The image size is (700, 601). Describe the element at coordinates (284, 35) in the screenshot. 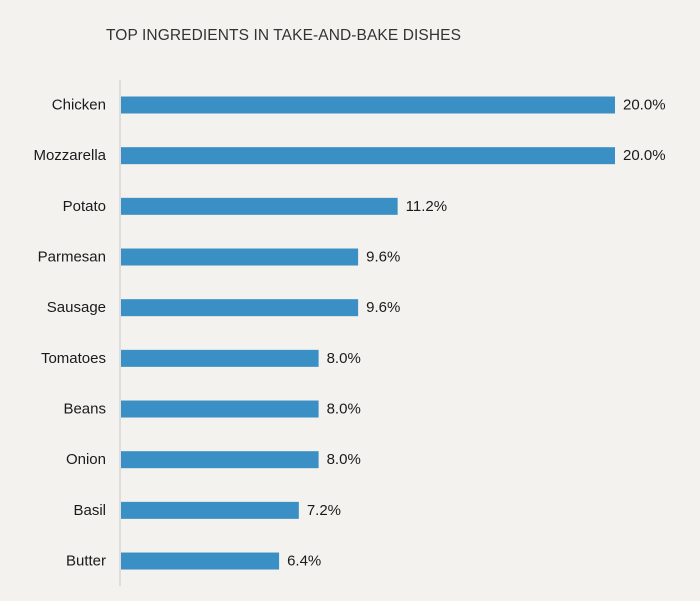

I see `chart-title: TOP INGREDIENTS IN TAKE-AND-BAKE DISHES` at that location.